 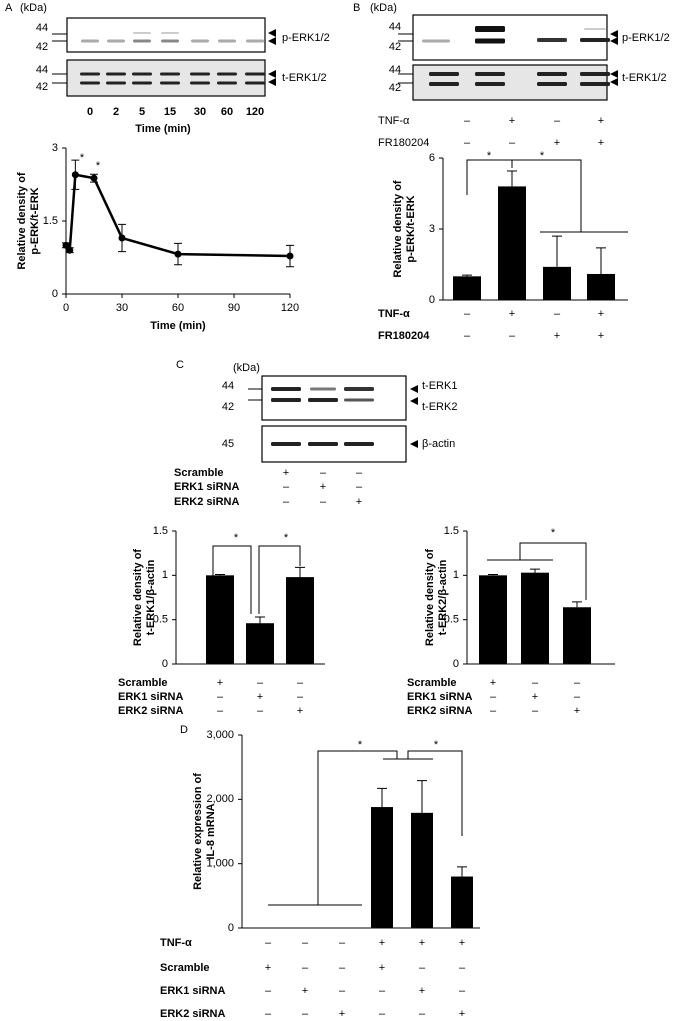 I want to click on marker: 45, so click(x=228, y=444).